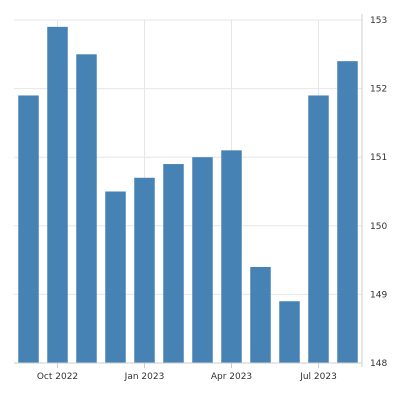 This screenshot has width=400, height=400. I want to click on bar-jul-2023, so click(318, 229).